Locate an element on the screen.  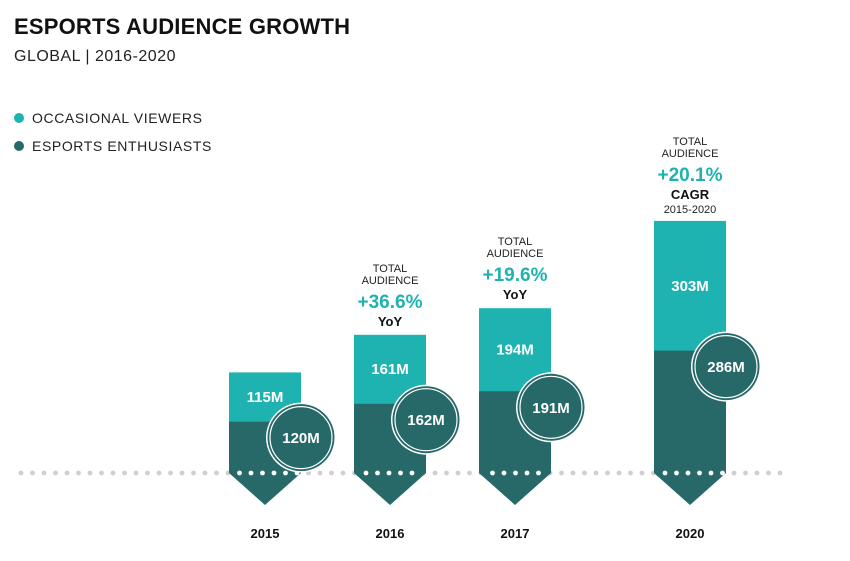
badge-2020 is located at coordinates (726, 367).